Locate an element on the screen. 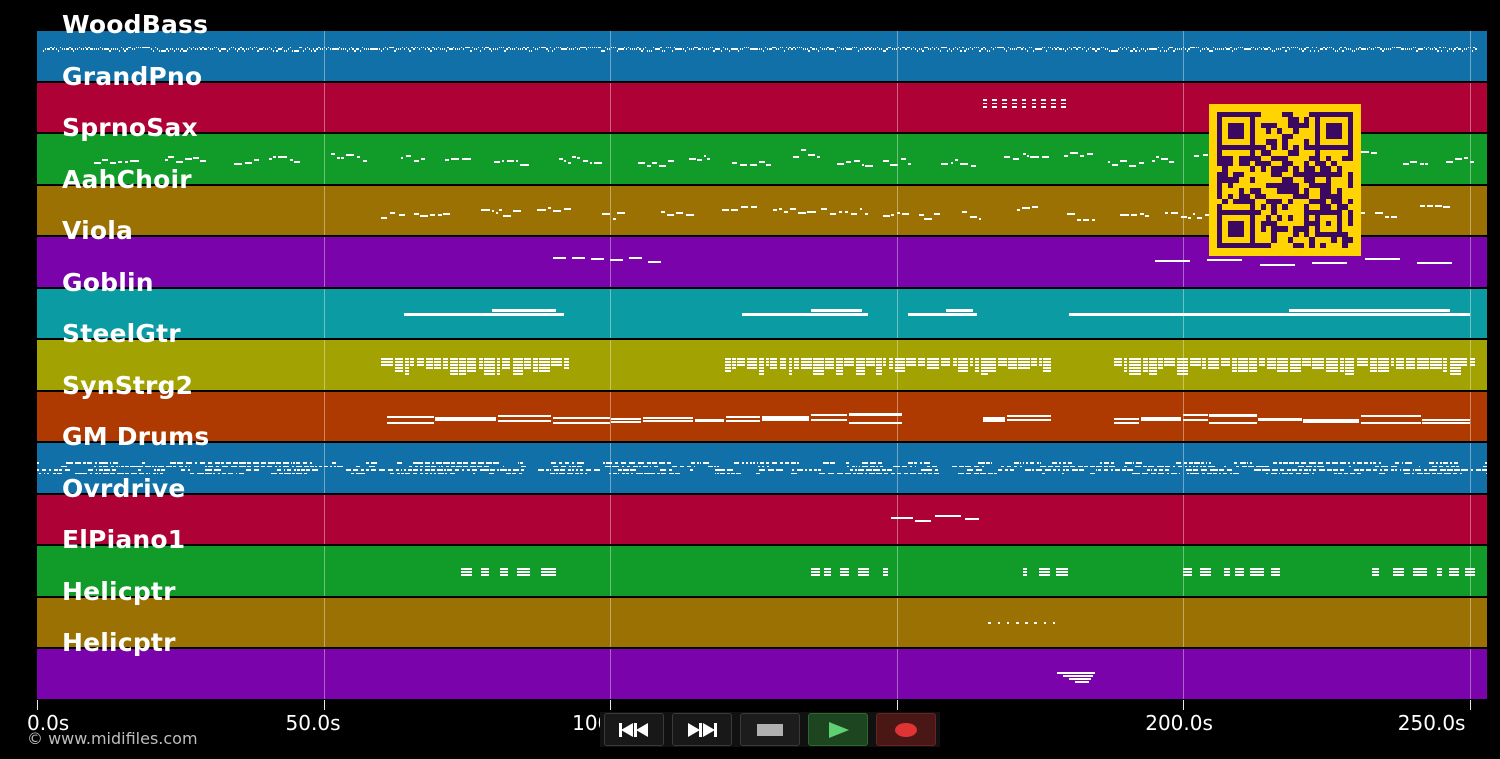 Image resolution: width=1500 pixels, height=759 pixels. qr-code is located at coordinates (1285, 180).